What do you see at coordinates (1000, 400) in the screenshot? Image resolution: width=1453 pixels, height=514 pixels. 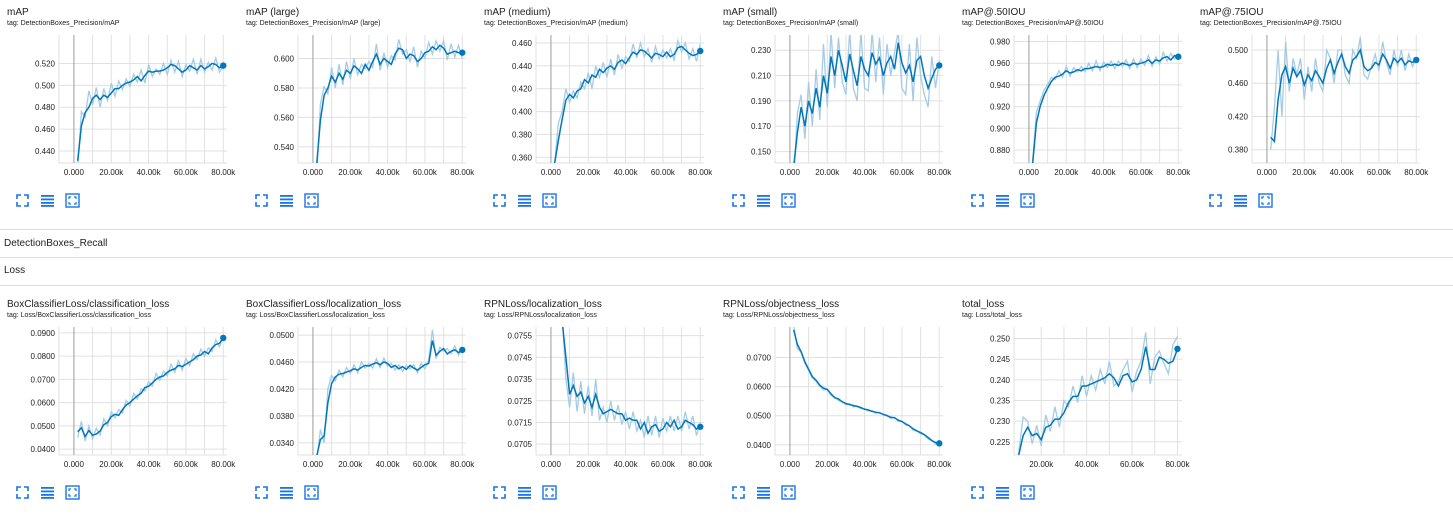 I see `y-tick-label: 0.235` at bounding box center [1000, 400].